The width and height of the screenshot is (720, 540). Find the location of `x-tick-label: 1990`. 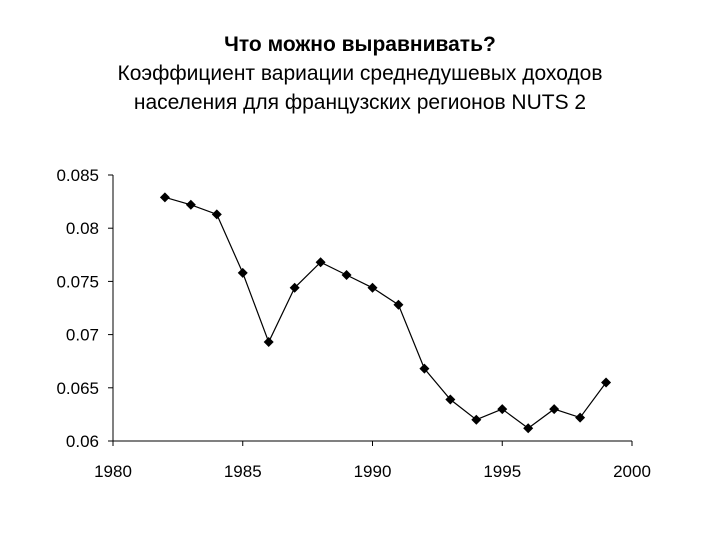

x-tick-label: 1990 is located at coordinates (373, 471).